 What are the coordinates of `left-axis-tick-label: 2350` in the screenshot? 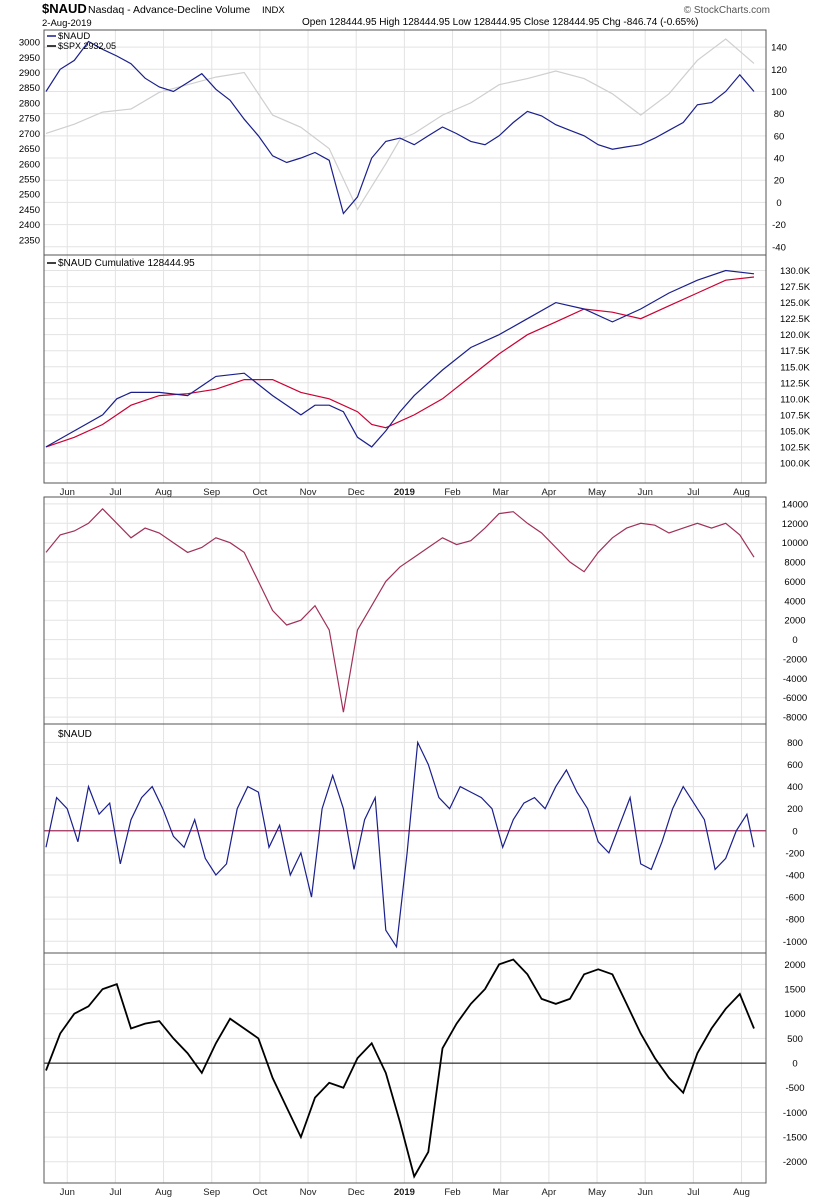 It's located at (29, 240).